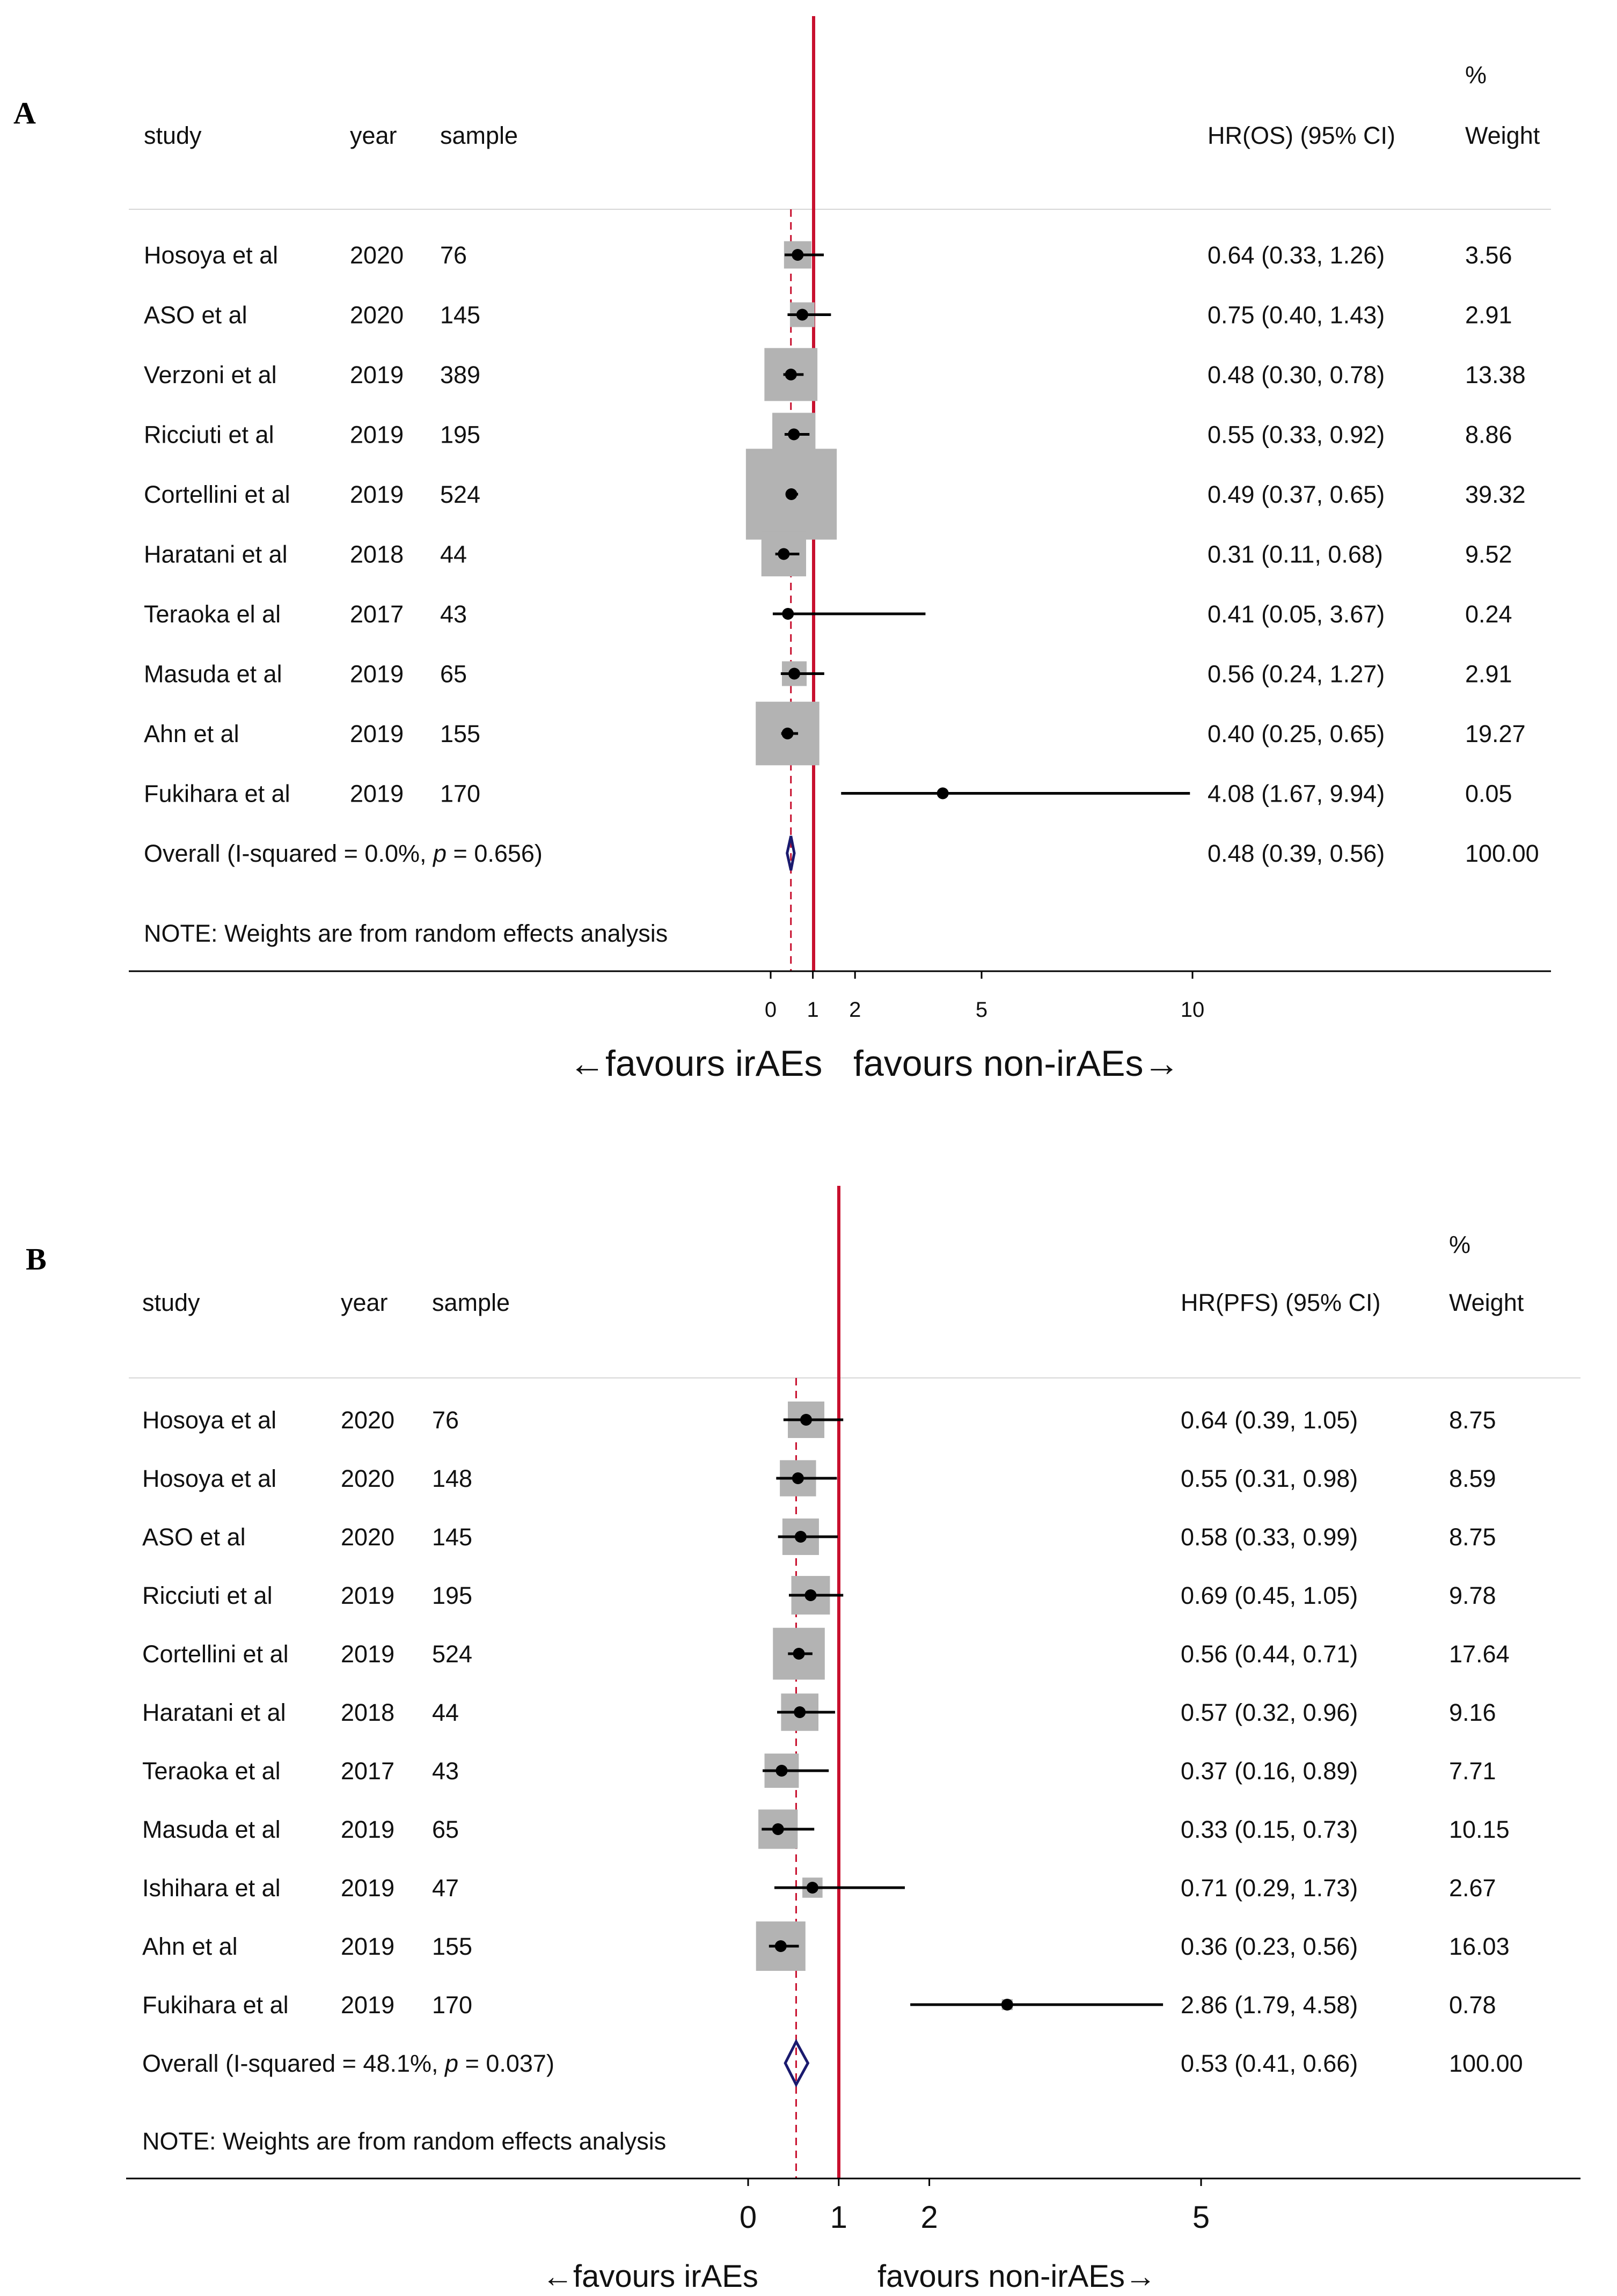 The image size is (1617, 2296). I want to click on header-sample: sample, so click(471, 1302).